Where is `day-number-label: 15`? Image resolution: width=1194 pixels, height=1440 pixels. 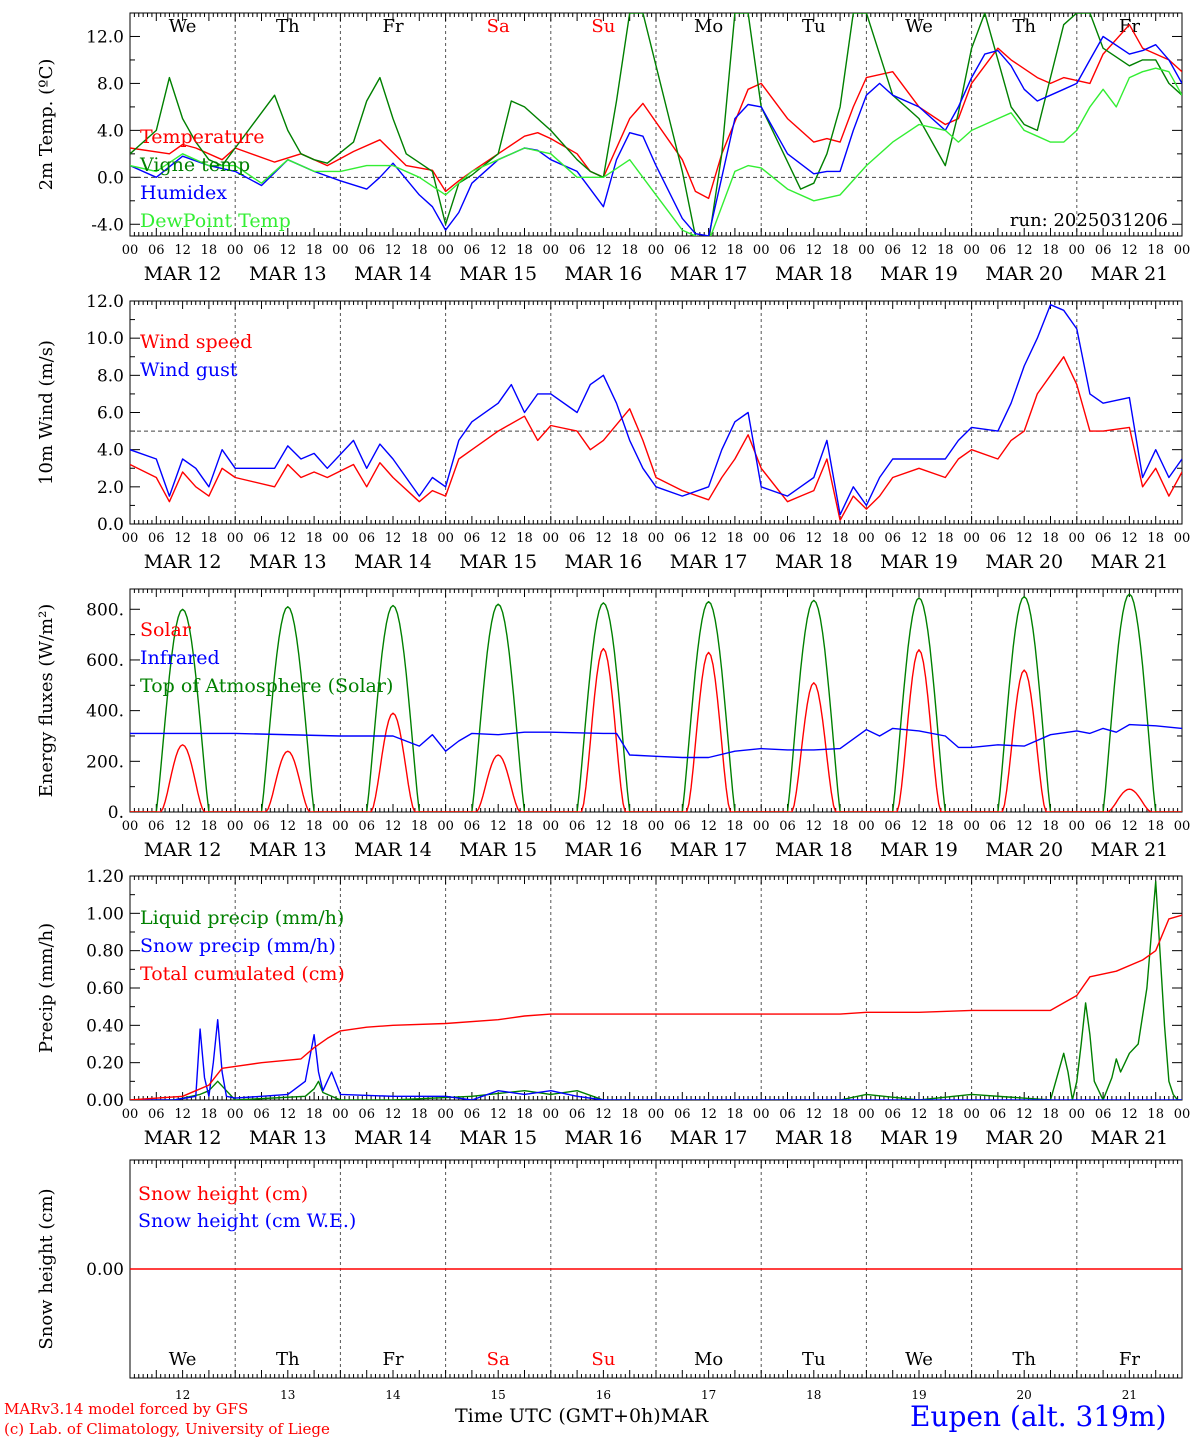
day-number-label: 15 is located at coordinates (498, 1395).